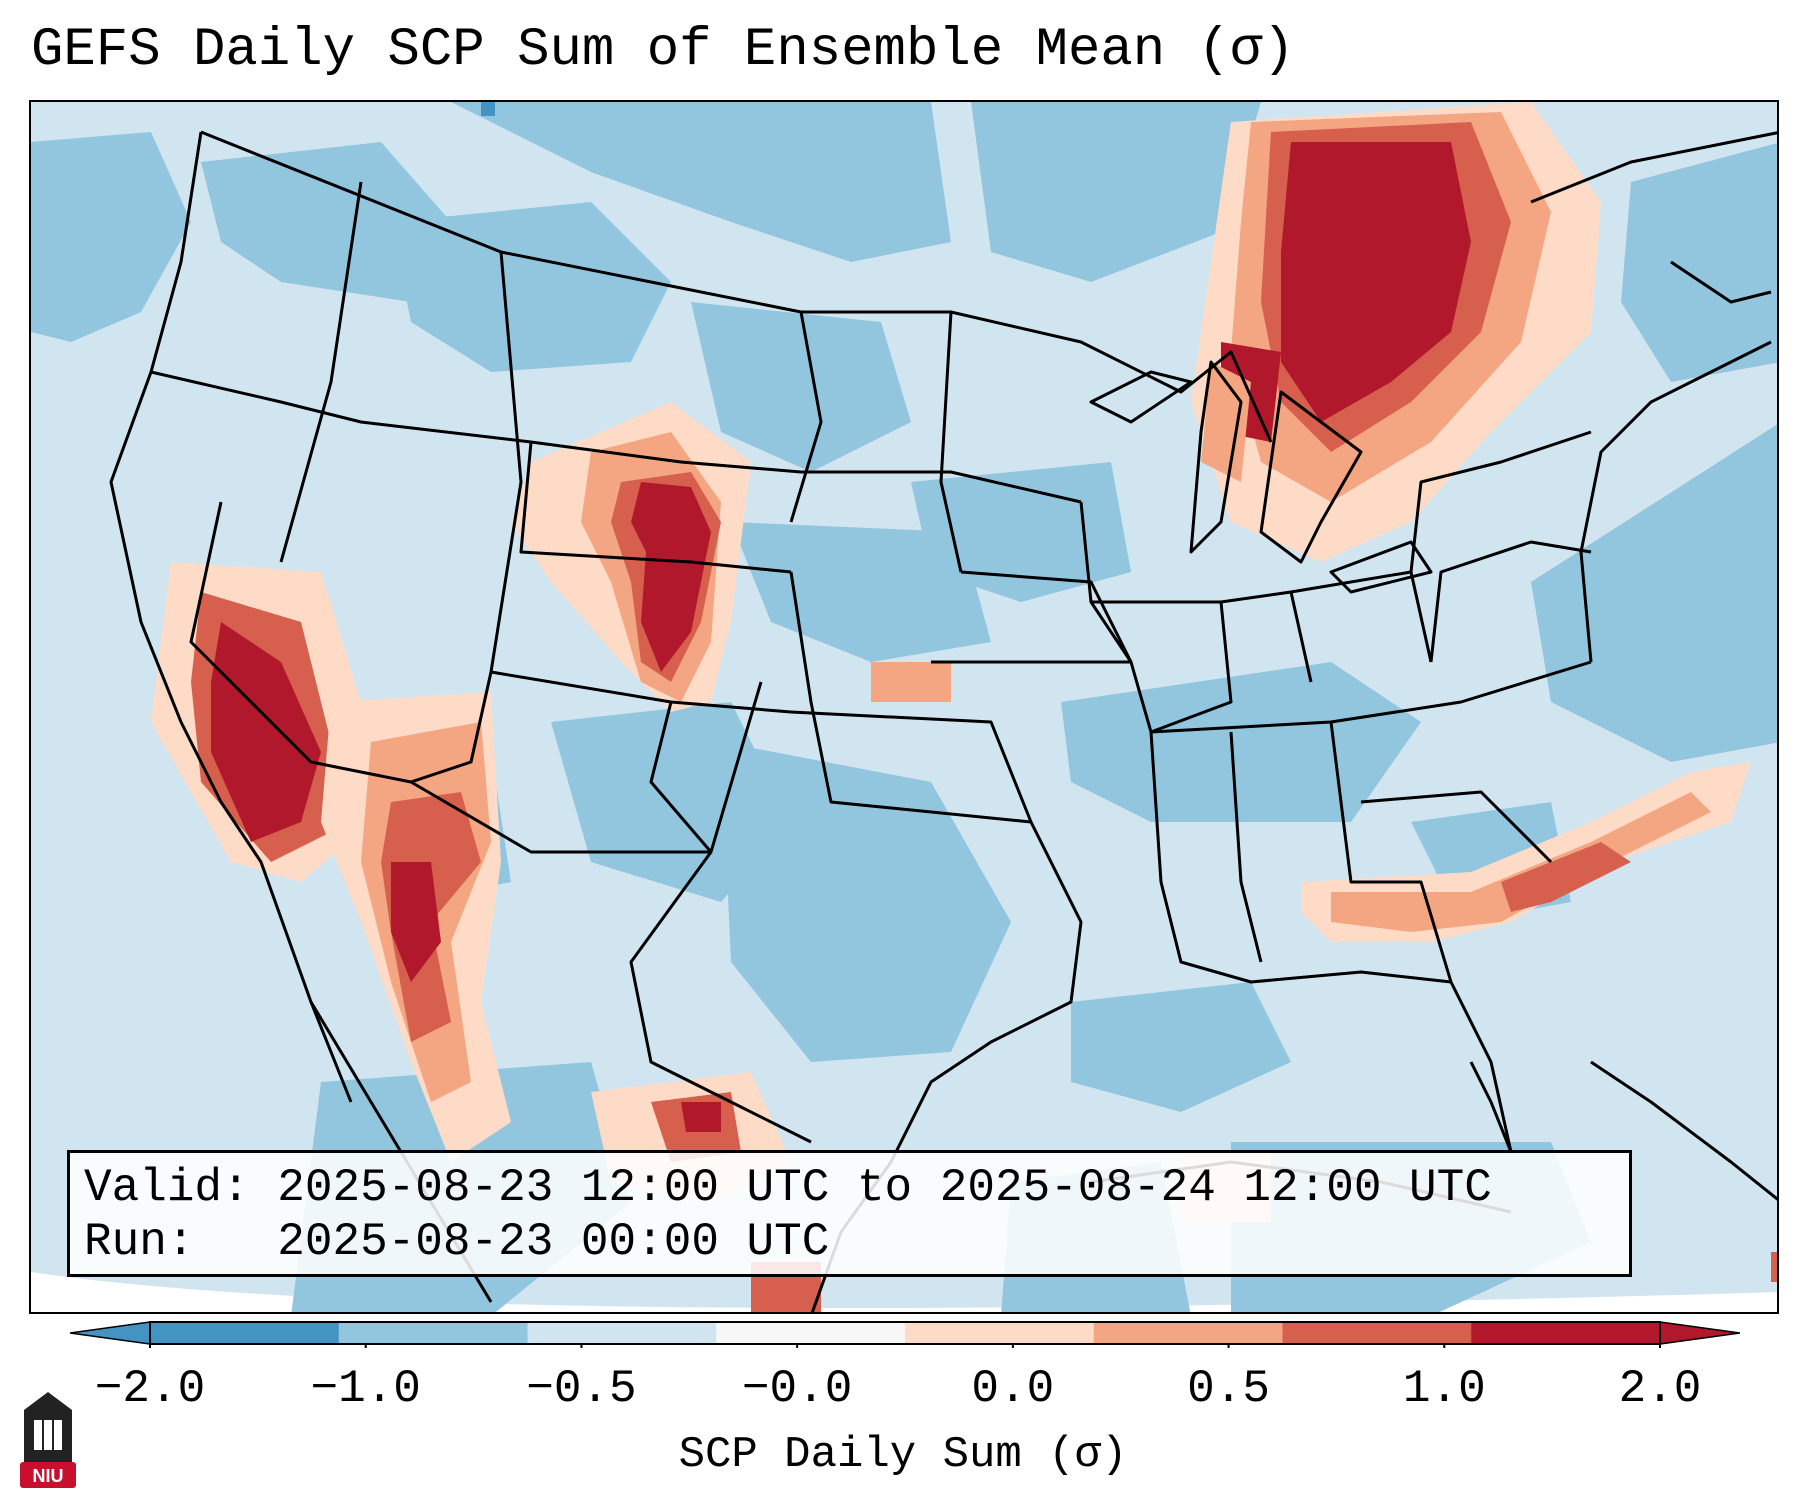  Describe the element at coordinates (553, 1242) in the screenshot. I see `run-value: 2025-08-23 00:00 UTC` at that location.